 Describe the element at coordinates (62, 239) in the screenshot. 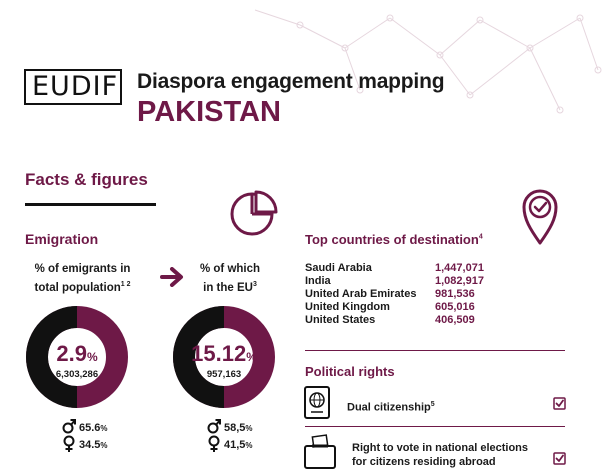

I see `emigration-title: Emigration` at that location.